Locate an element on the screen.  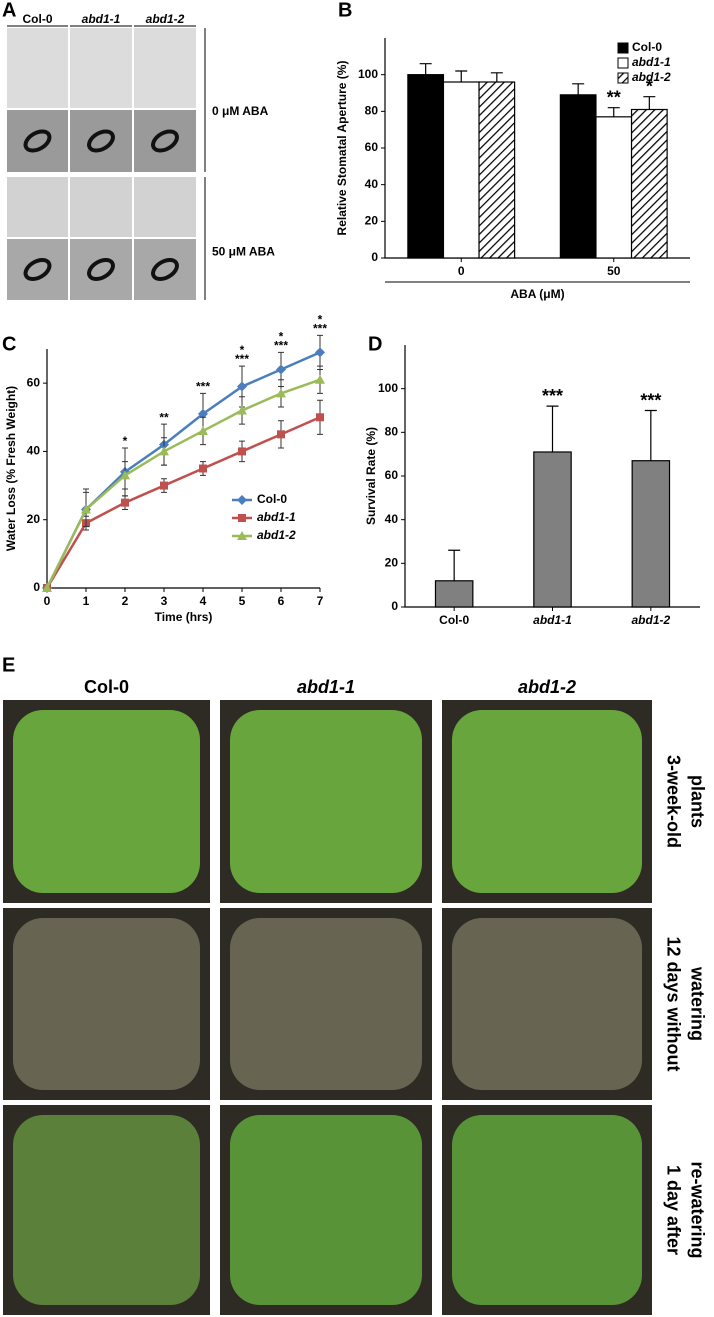
x-tick-label: 7 is located at coordinates (320, 601).